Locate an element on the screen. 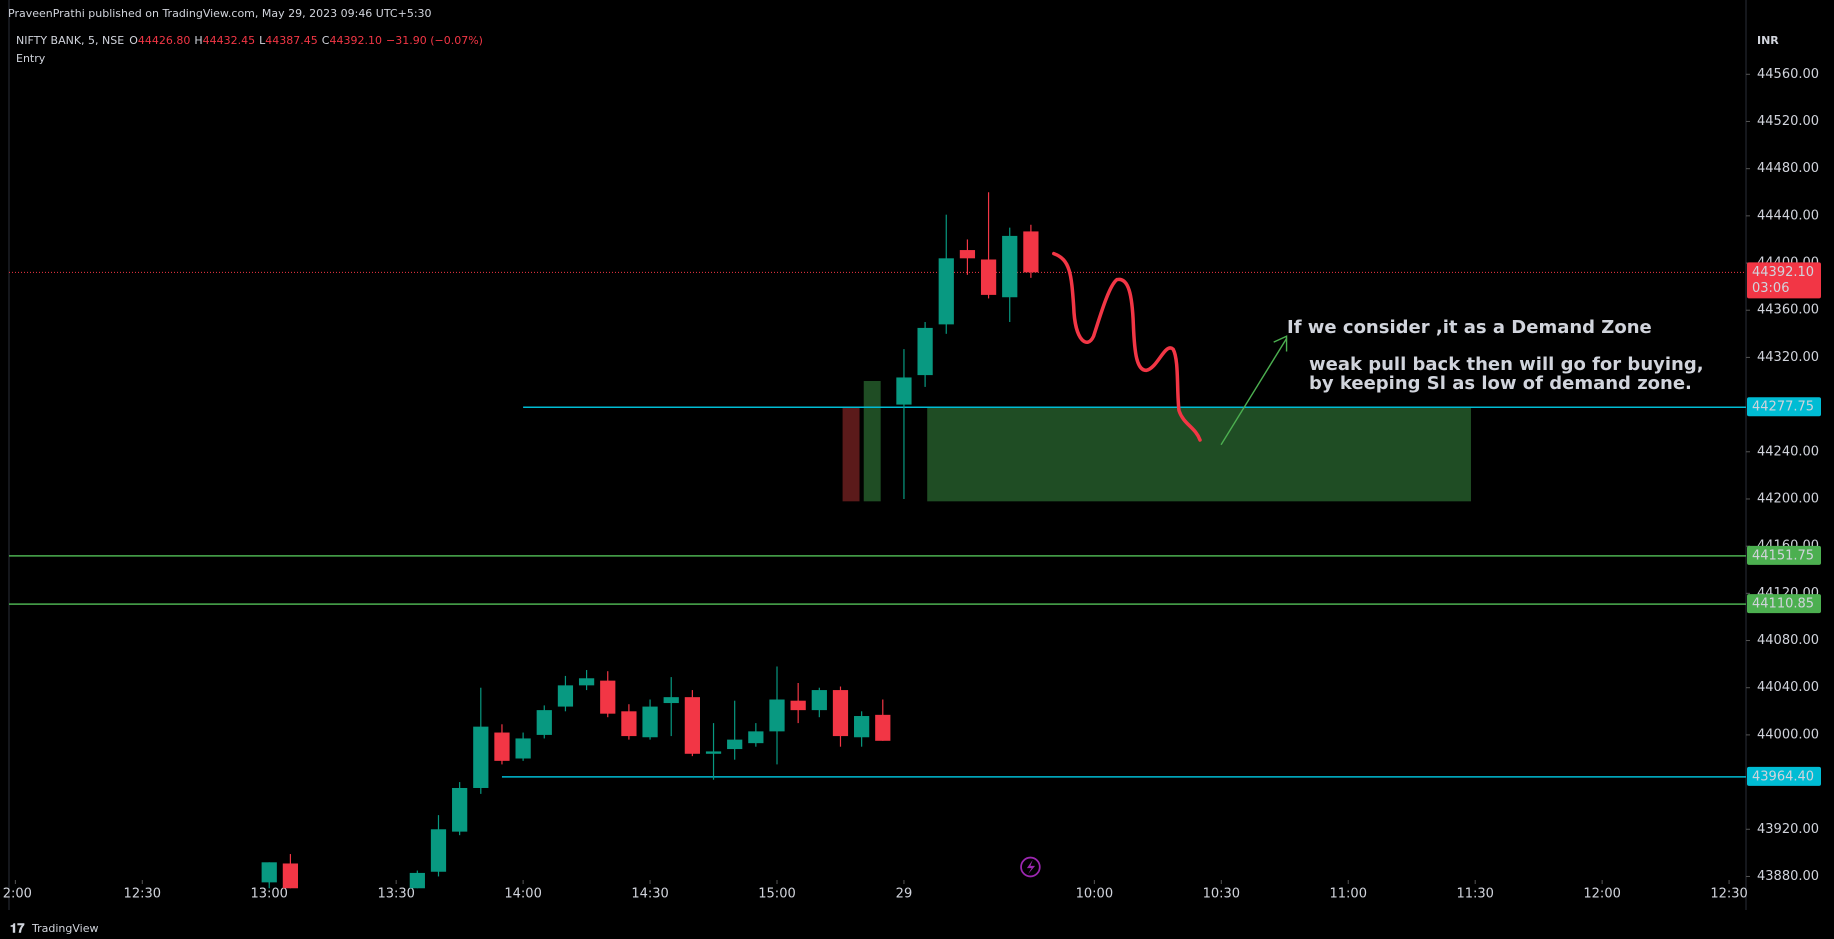 Image resolution: width=1834 pixels, height=939 pixels. y-tick-label: 44440.00 is located at coordinates (1788, 215).